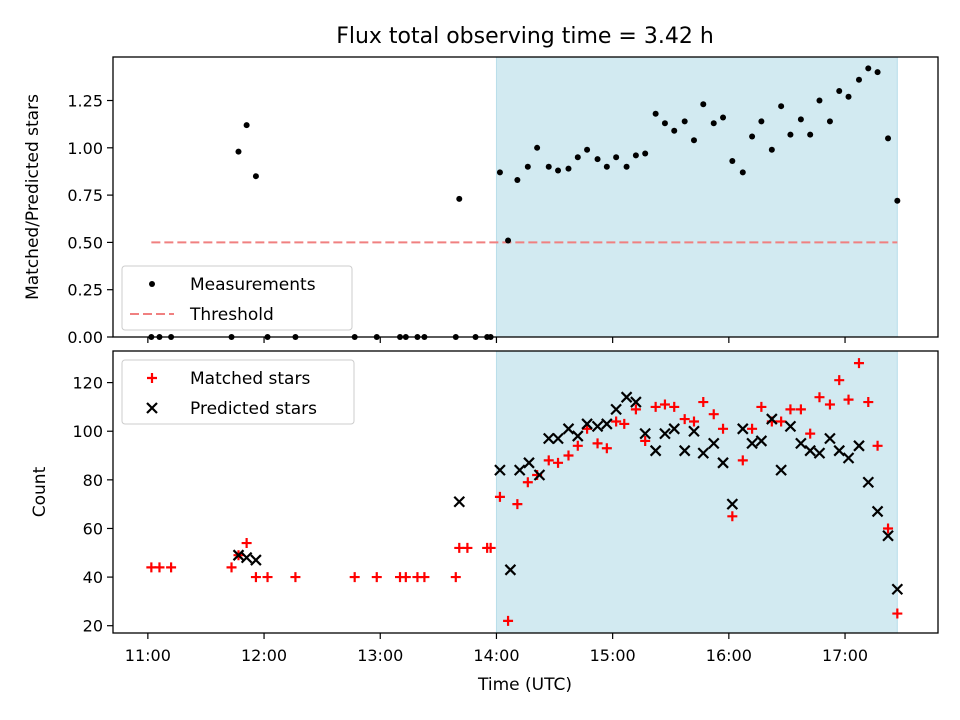  I want to click on y-tick-label: 60, so click(93, 528).